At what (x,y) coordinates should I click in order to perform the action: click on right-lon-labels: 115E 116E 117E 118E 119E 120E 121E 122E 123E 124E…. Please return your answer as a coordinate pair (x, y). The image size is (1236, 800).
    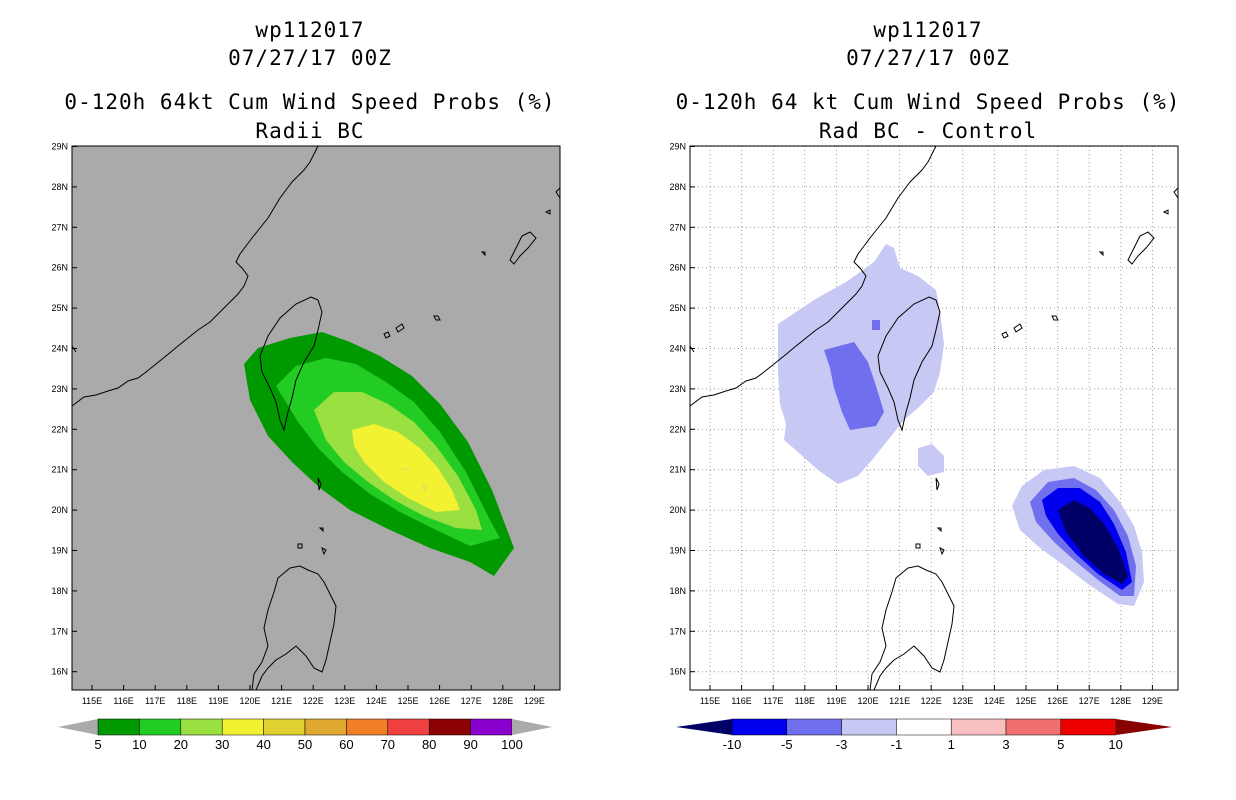
    Looking at the image, I should click on (931, 695).